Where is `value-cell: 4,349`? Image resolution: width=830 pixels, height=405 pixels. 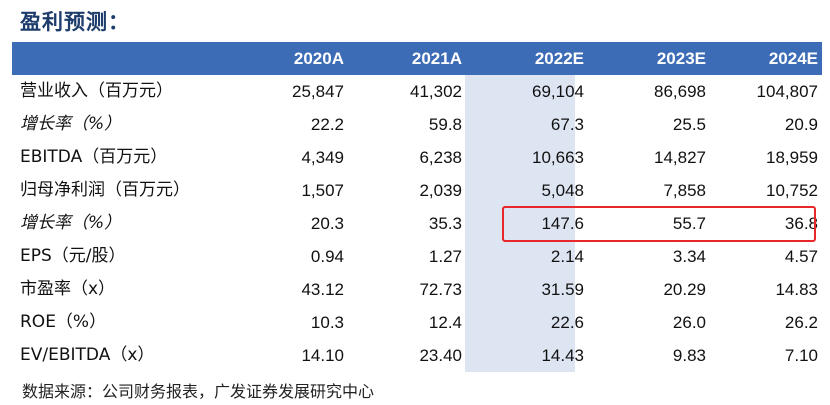
value-cell: 4,349 is located at coordinates (322, 157).